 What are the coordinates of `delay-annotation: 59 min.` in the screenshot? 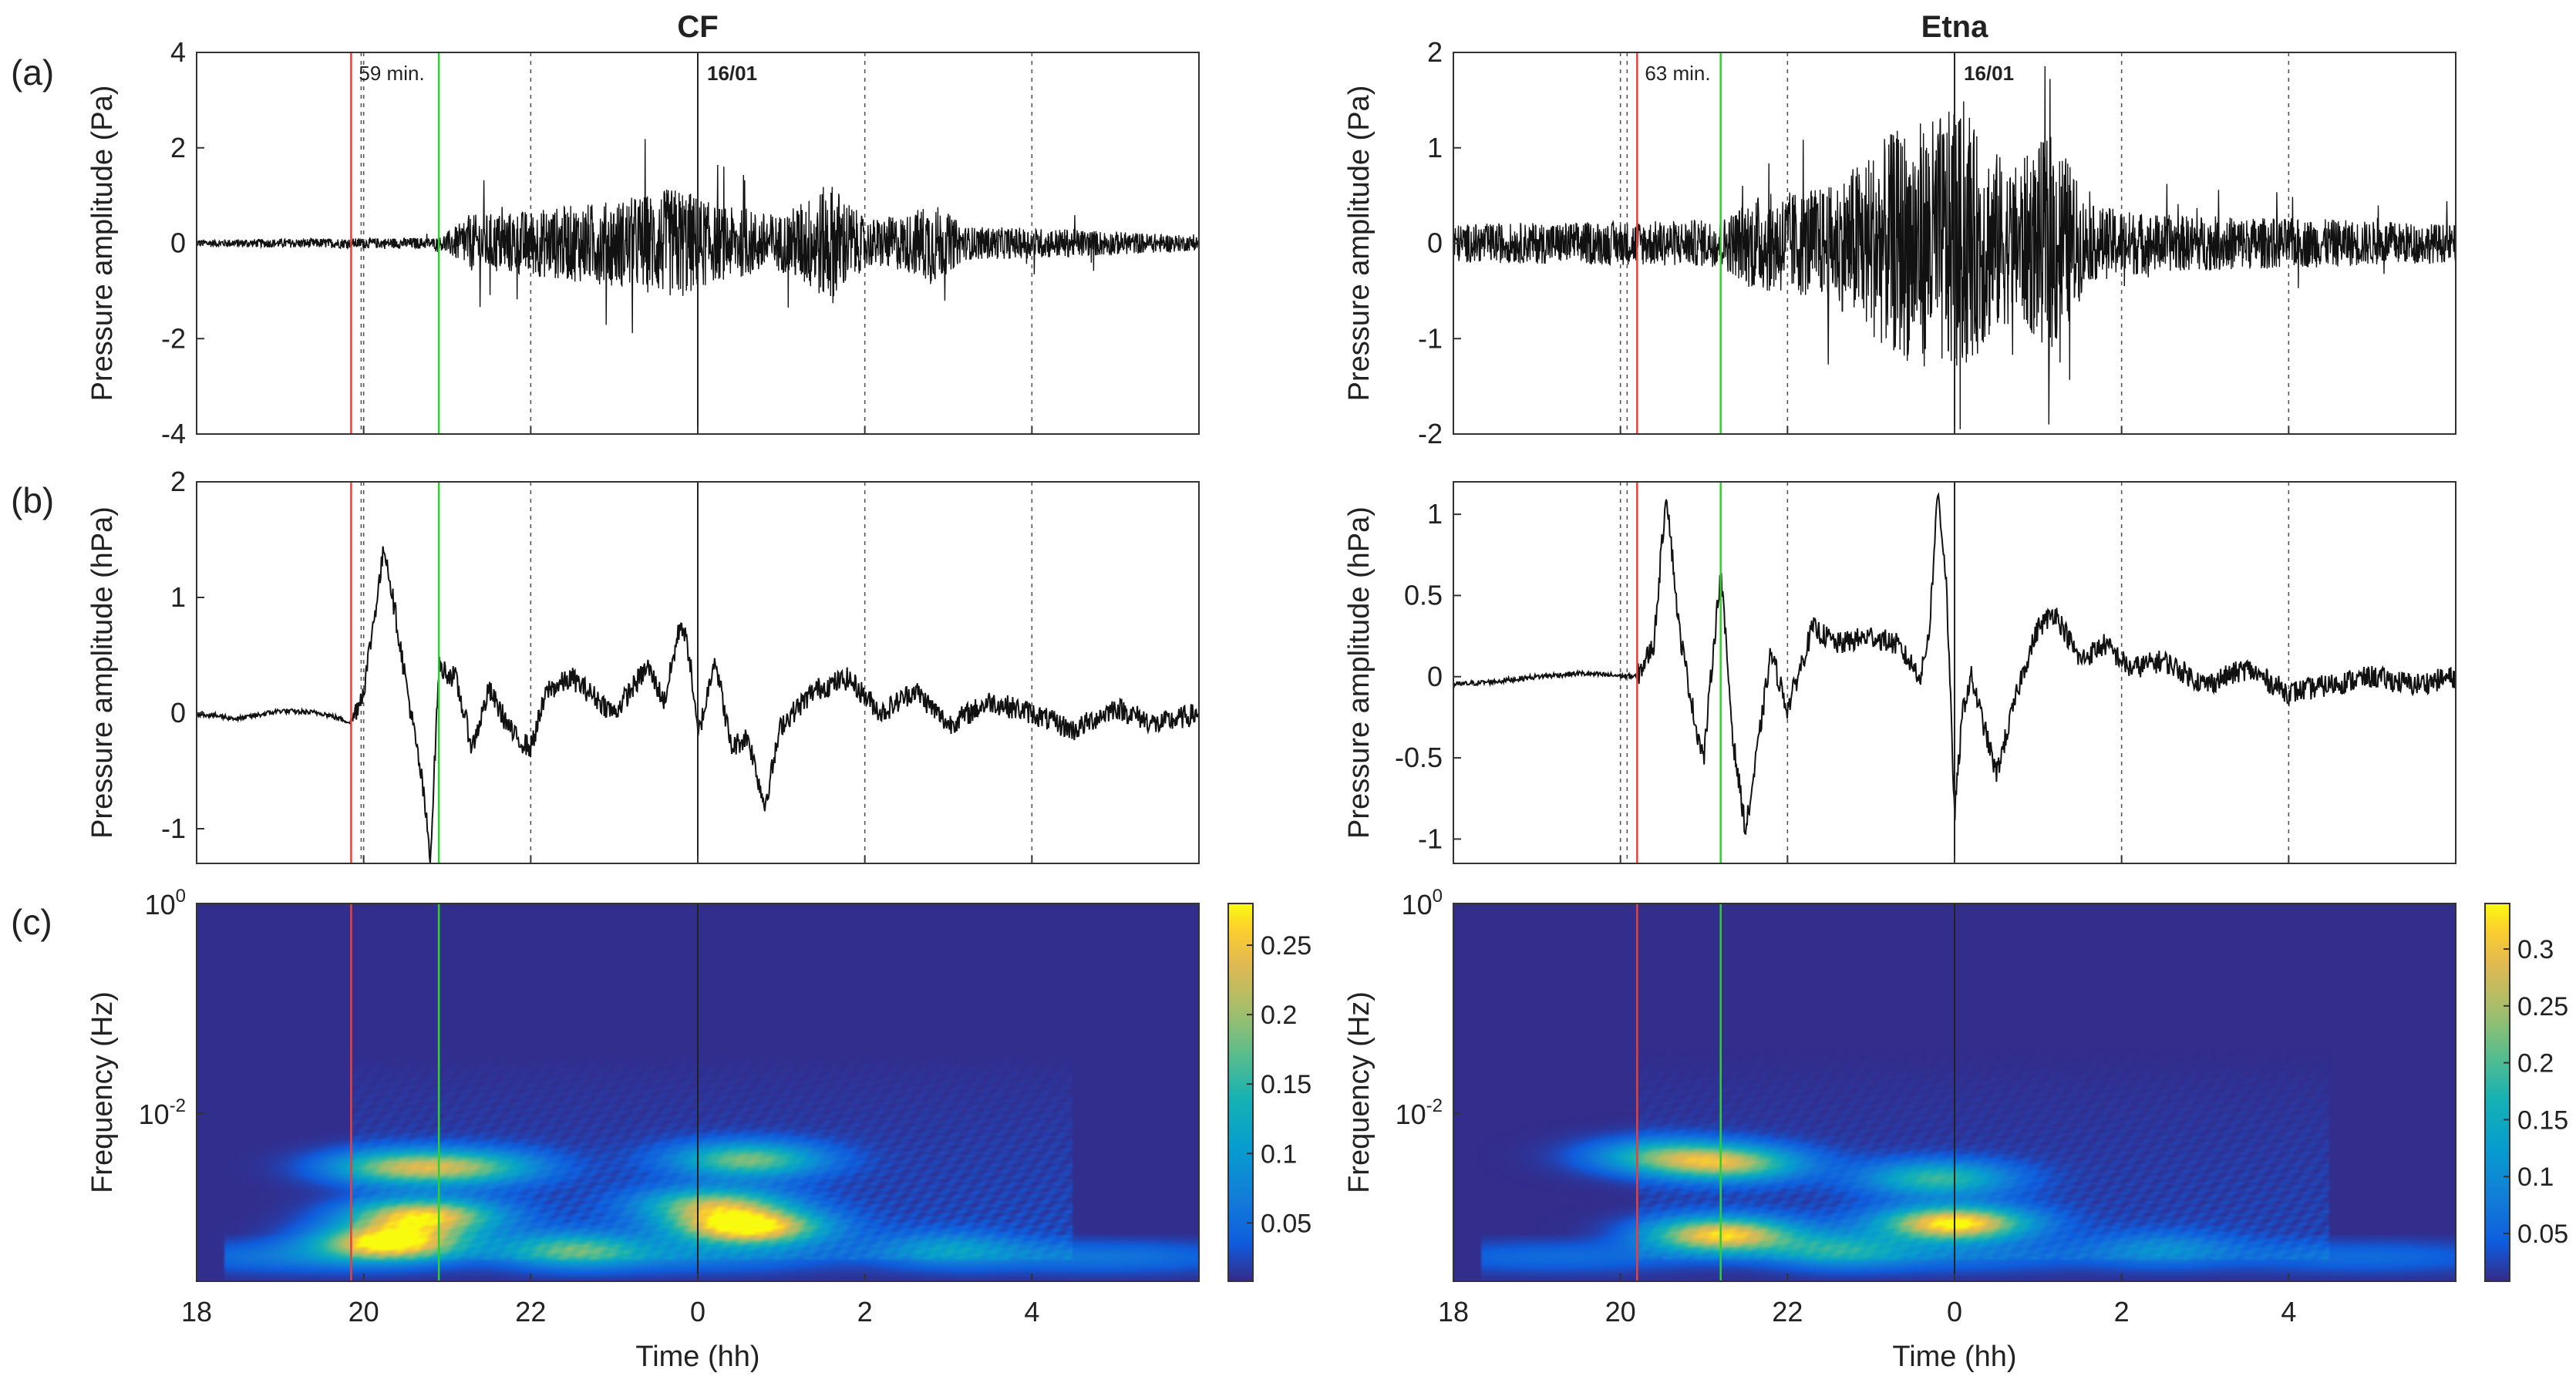 It's located at (391, 73).